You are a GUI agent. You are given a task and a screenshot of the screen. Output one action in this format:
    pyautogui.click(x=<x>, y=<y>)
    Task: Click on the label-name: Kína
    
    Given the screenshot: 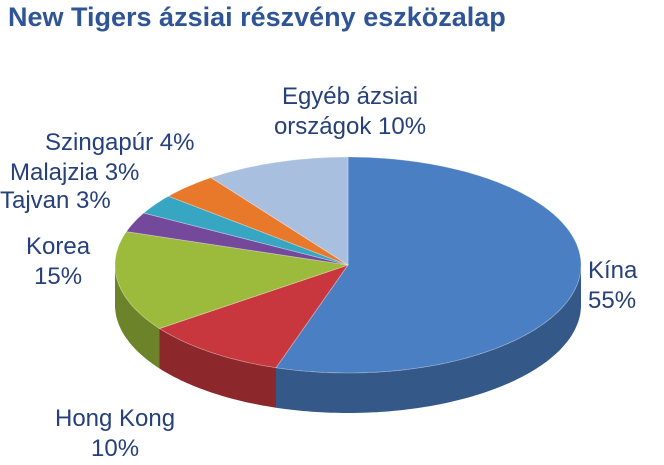 What is the action you would take?
    pyautogui.click(x=613, y=270)
    